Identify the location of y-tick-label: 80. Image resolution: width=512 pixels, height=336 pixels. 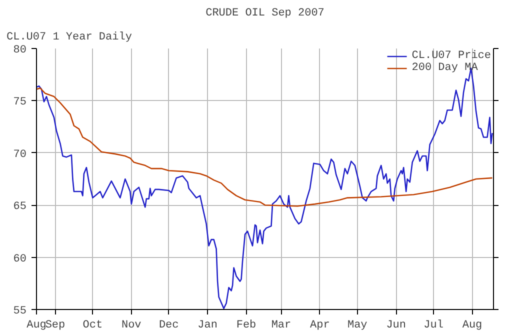
(19, 50).